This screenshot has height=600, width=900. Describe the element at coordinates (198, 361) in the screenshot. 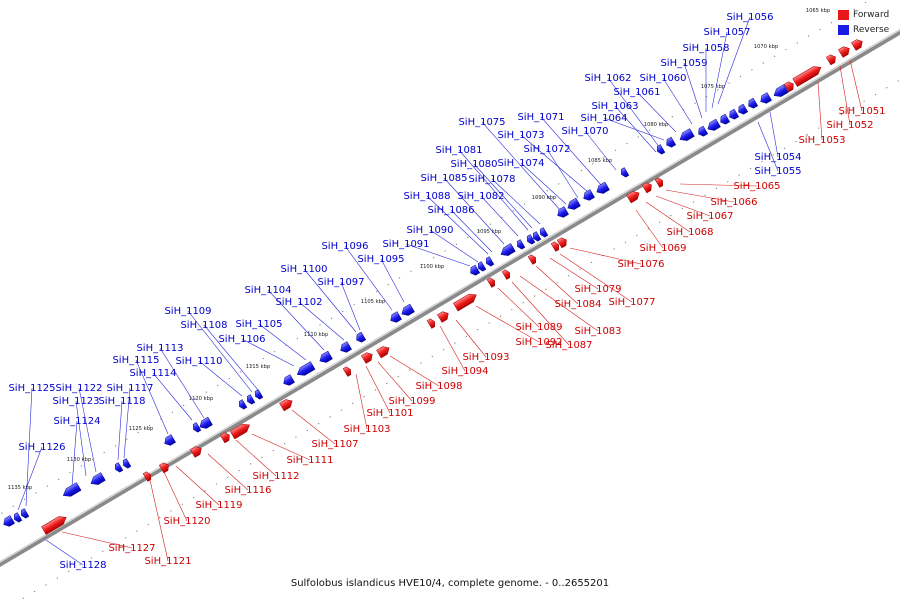

I see `reverse-gene-label: SiH_1110` at that location.